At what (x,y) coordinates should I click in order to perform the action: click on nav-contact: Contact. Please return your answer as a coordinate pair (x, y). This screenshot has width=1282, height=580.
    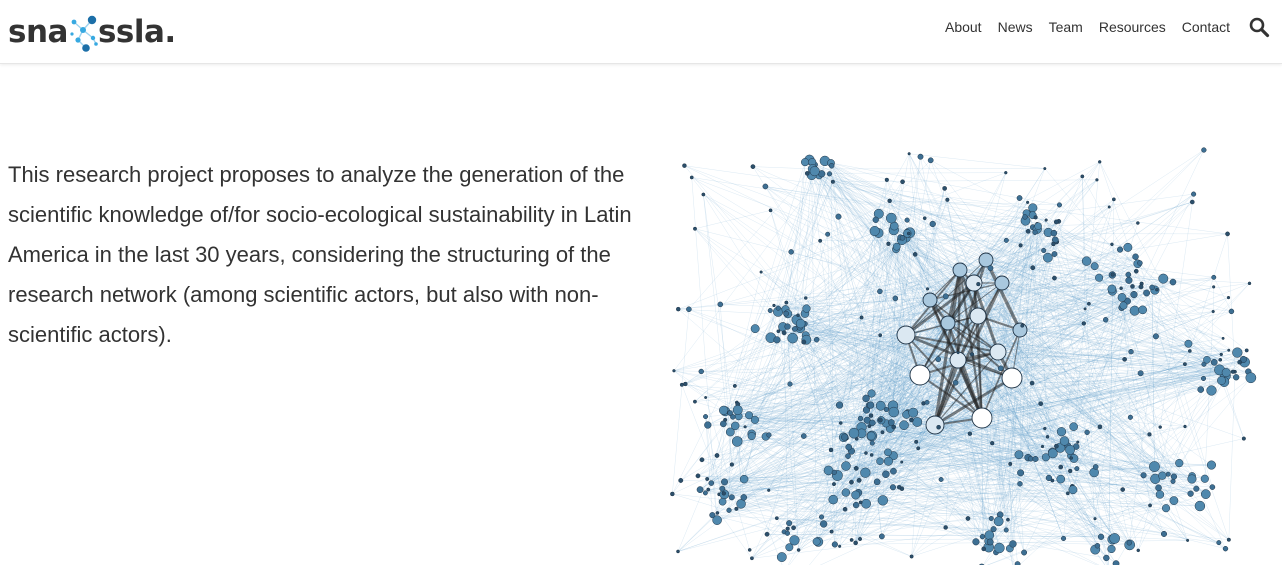
    Looking at the image, I should click on (1205, 27).